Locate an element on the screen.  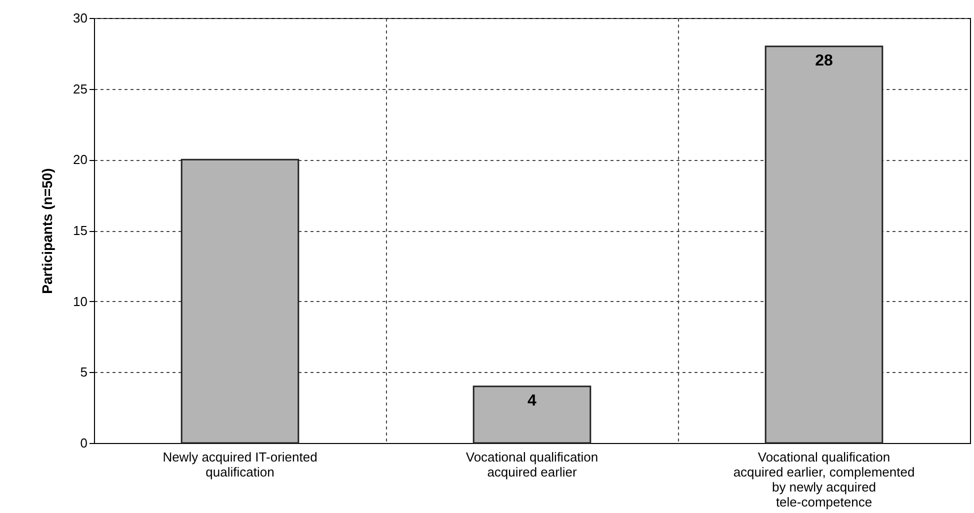
y-tick-label: 0 is located at coordinates (84, 443).